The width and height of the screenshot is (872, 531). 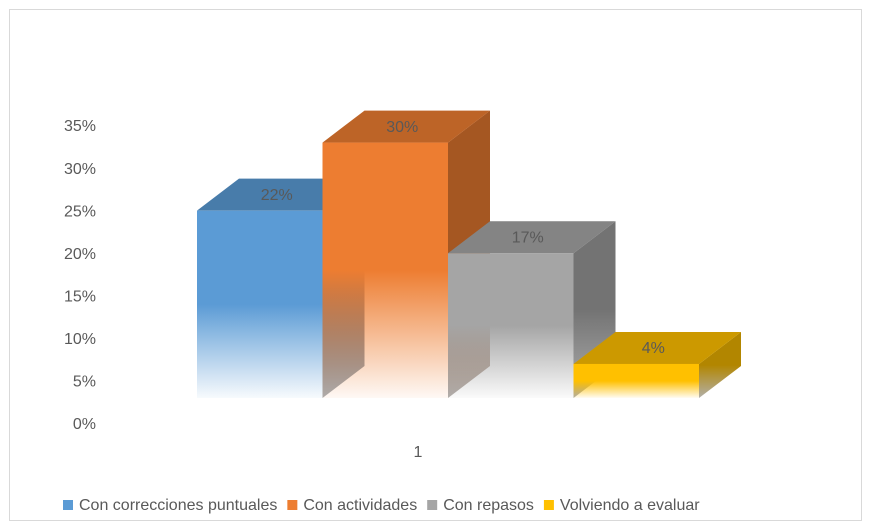 I want to click on legend-label: Con repasos, so click(x=488, y=505).